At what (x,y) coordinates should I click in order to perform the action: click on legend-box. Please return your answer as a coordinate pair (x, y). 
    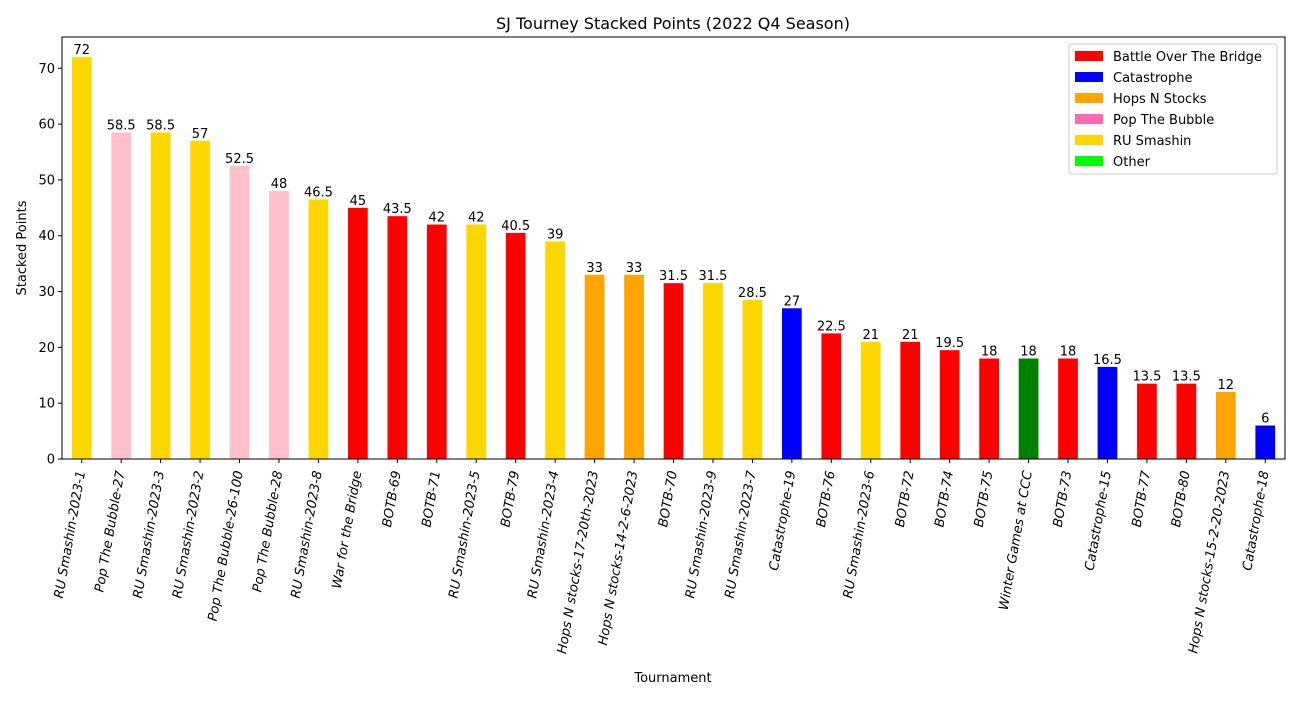
    Looking at the image, I should click on (1173, 109).